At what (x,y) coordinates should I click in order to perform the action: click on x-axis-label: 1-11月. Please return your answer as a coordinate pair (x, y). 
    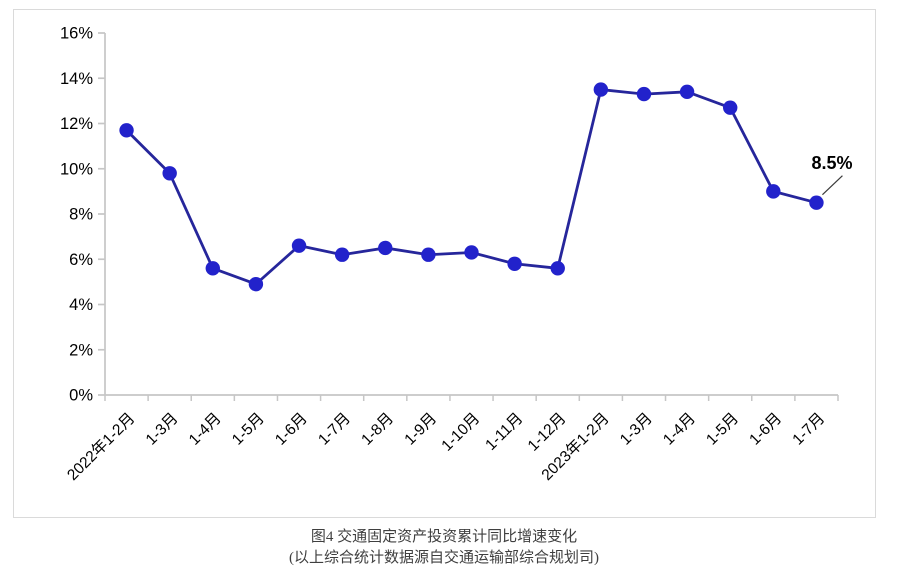
    Looking at the image, I should click on (504, 432).